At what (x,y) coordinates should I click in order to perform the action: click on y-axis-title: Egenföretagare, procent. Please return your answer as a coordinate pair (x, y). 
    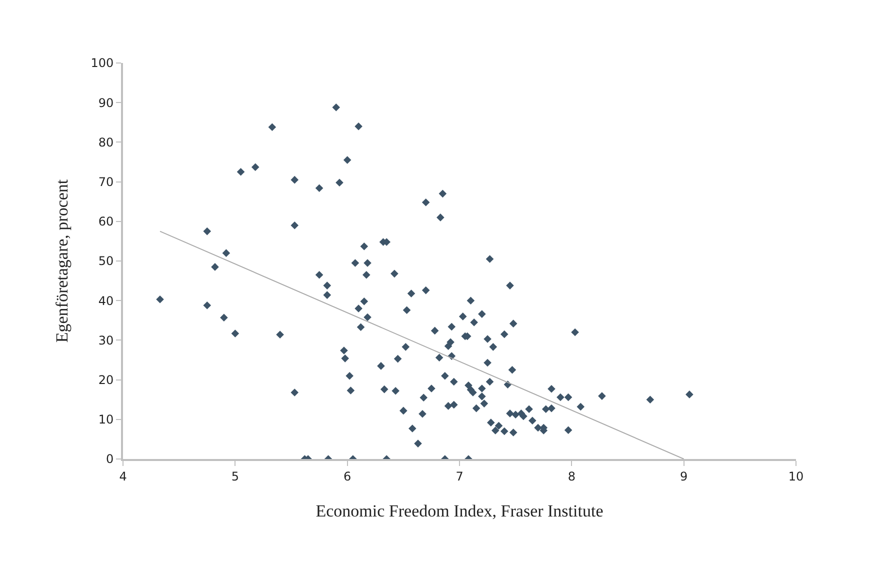
    Looking at the image, I should click on (62, 261).